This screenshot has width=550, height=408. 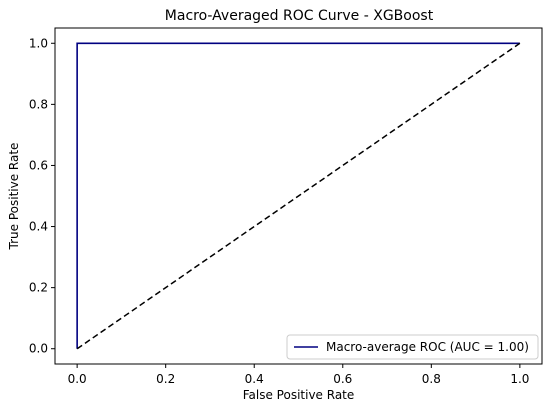 What do you see at coordinates (165, 379) in the screenshot?
I see `x-tick-label: 0.2` at bounding box center [165, 379].